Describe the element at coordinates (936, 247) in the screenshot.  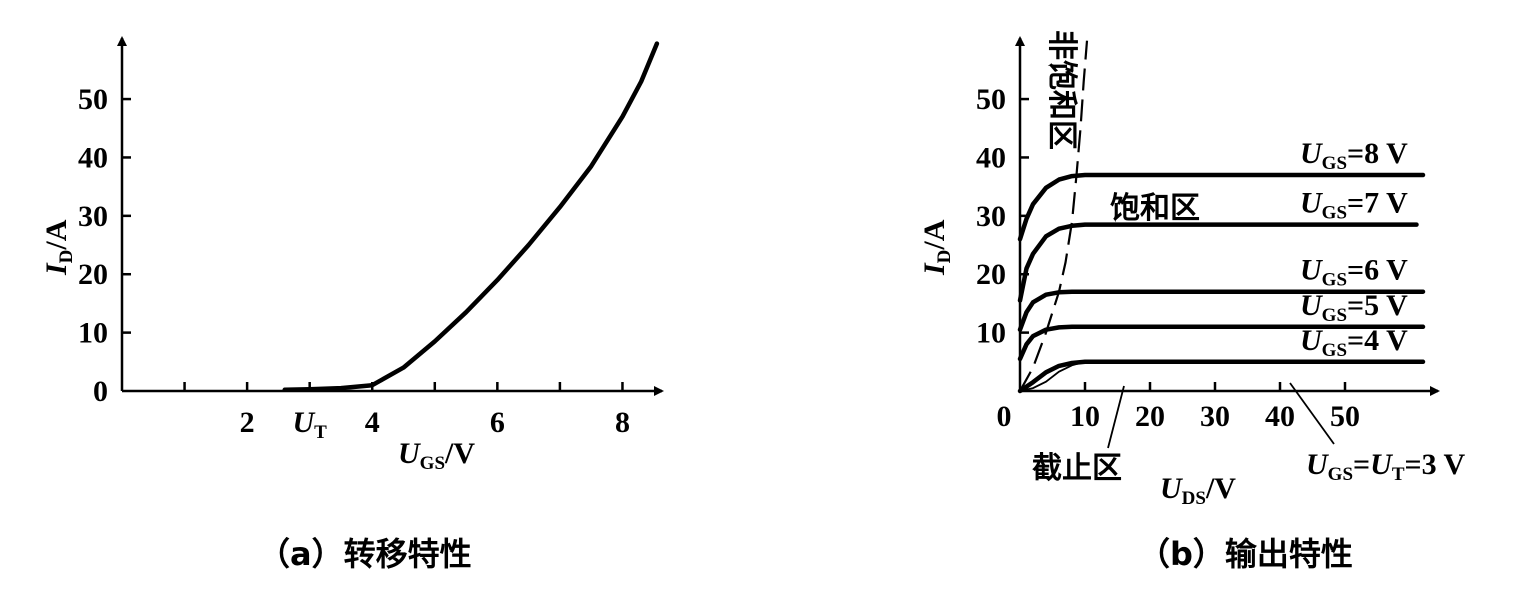
I see `chart-b-y-axis-label: ID/A` at that location.